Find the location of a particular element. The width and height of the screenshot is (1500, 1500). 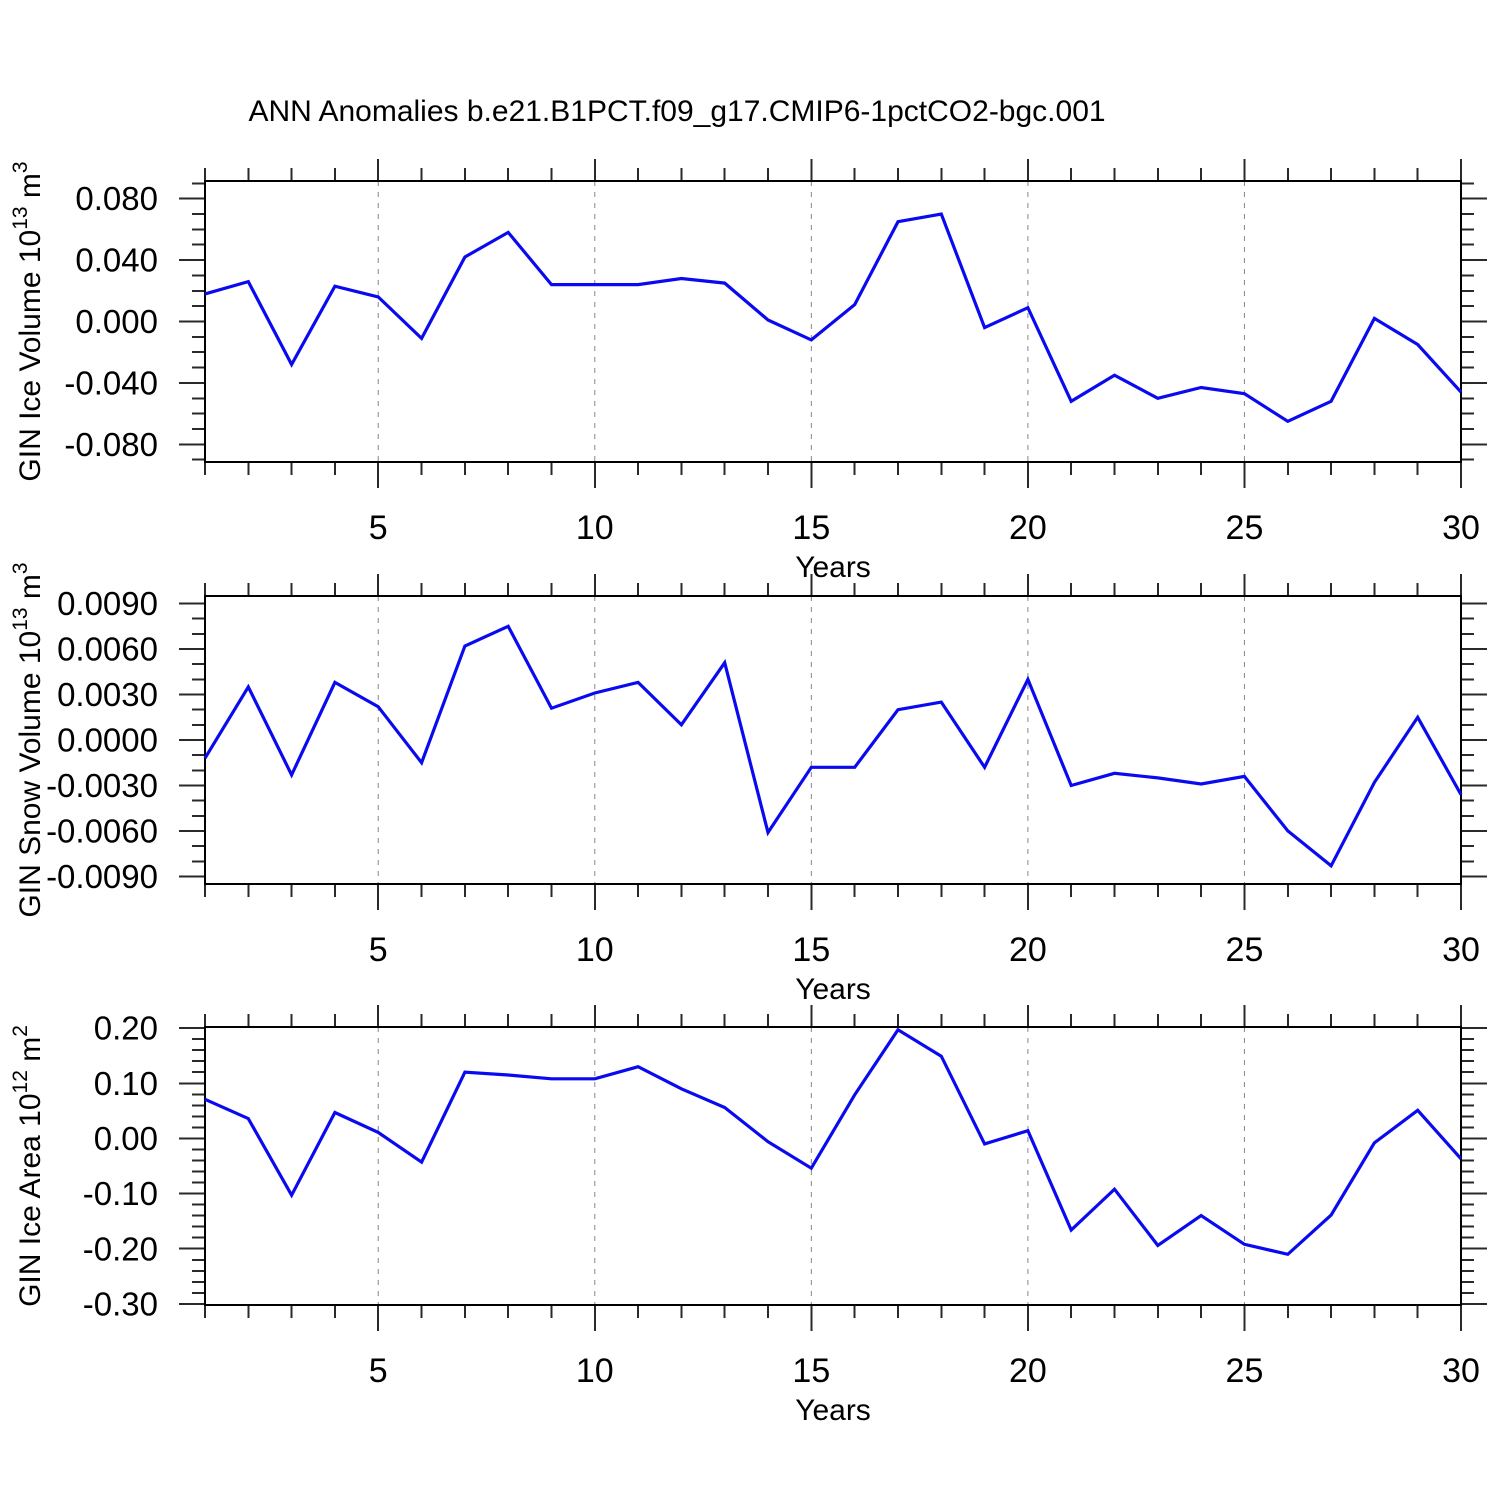

y-axis-title: GIN Ice Volume 1013 m3 is located at coordinates (28, 321).